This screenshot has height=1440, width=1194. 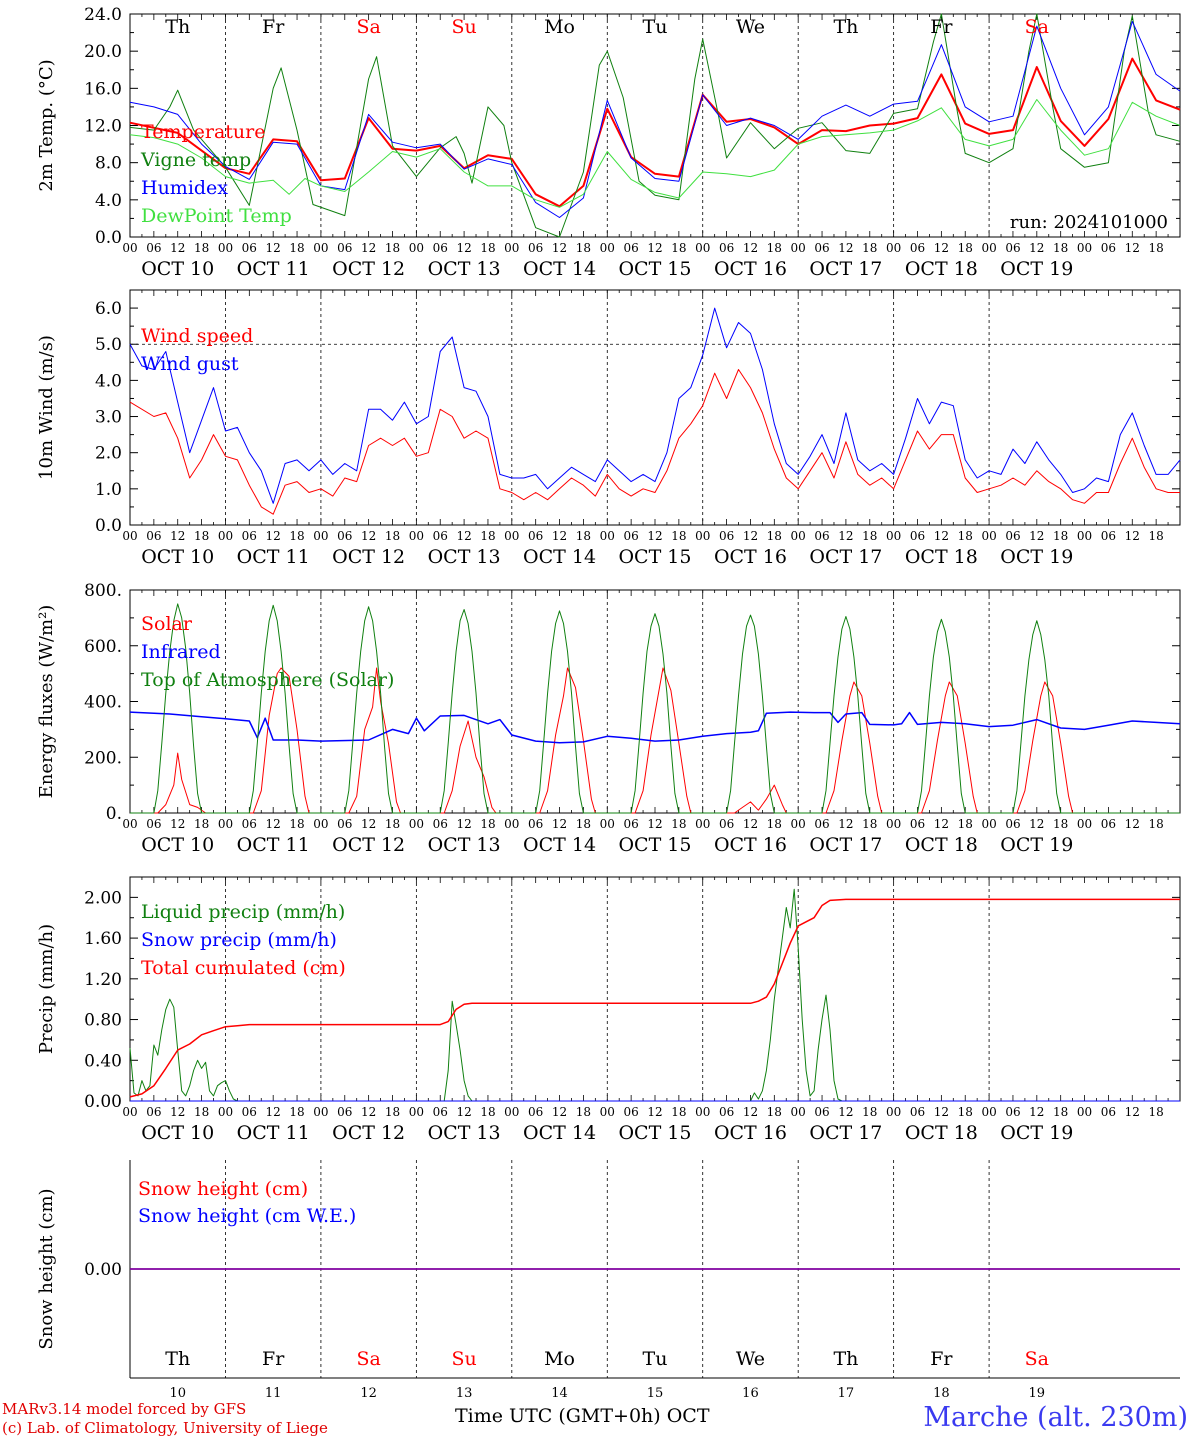 What do you see at coordinates (216, 216) in the screenshot?
I see `legend-entry: DewPoint Temp` at bounding box center [216, 216].